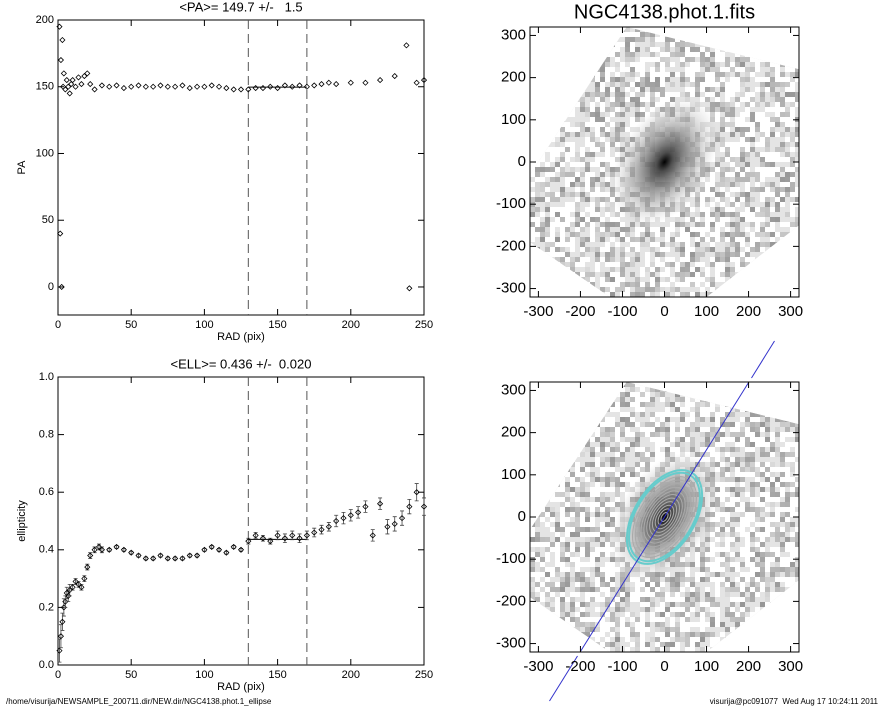 This screenshot has width=885, height=708. I want to click on x-tick-label: 0, so click(664, 666).